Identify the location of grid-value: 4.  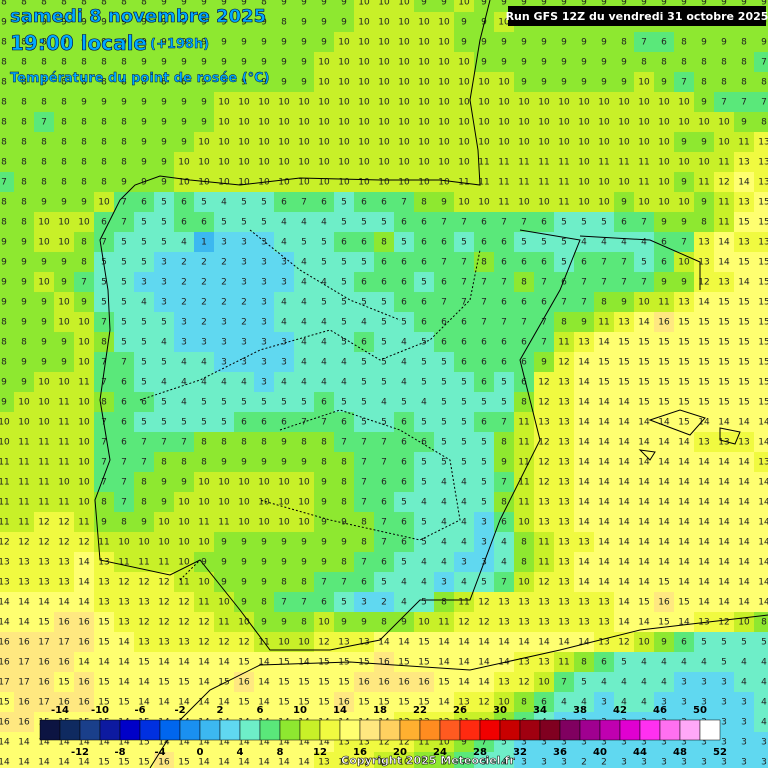
(644, 683).